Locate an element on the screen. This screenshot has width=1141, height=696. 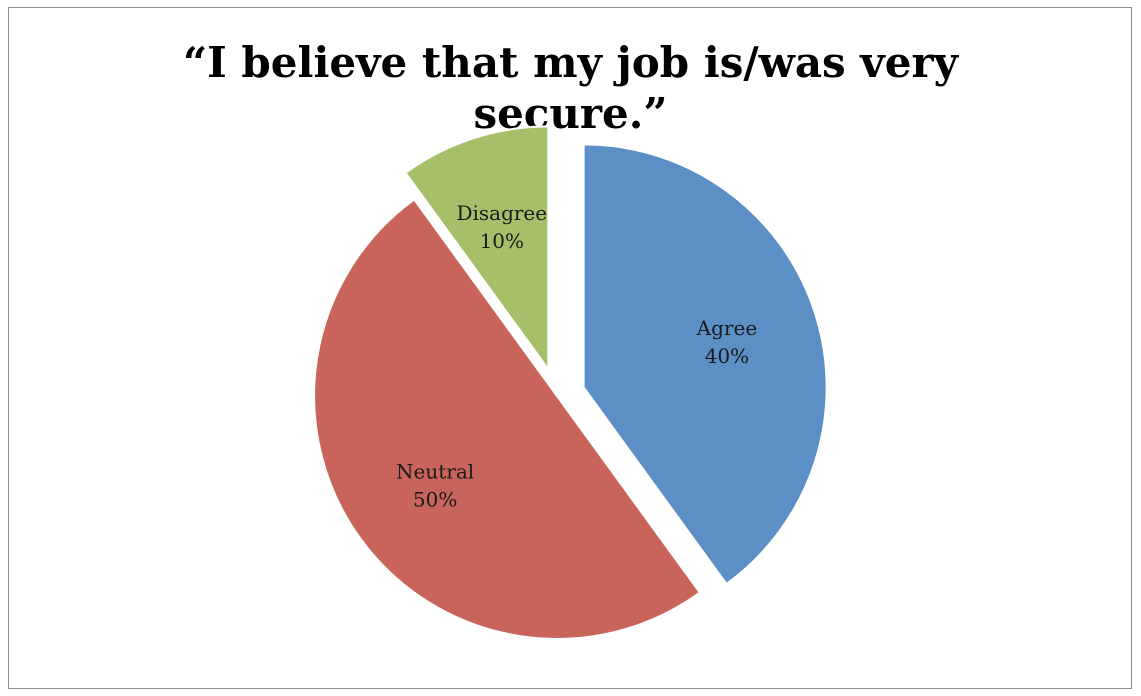
pie-labels: Agree 40% Neutral 50% Disagree 10% is located at coordinates (576, 356).